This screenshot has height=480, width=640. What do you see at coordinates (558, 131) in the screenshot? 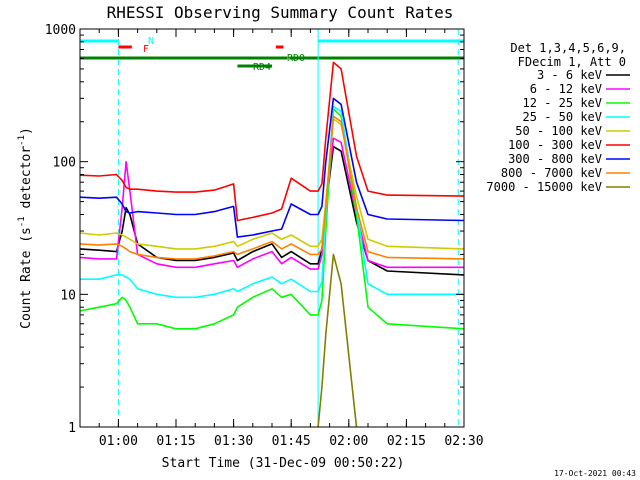
I see `legend-entry-label: 50 - 100 keV` at bounding box center [558, 131].